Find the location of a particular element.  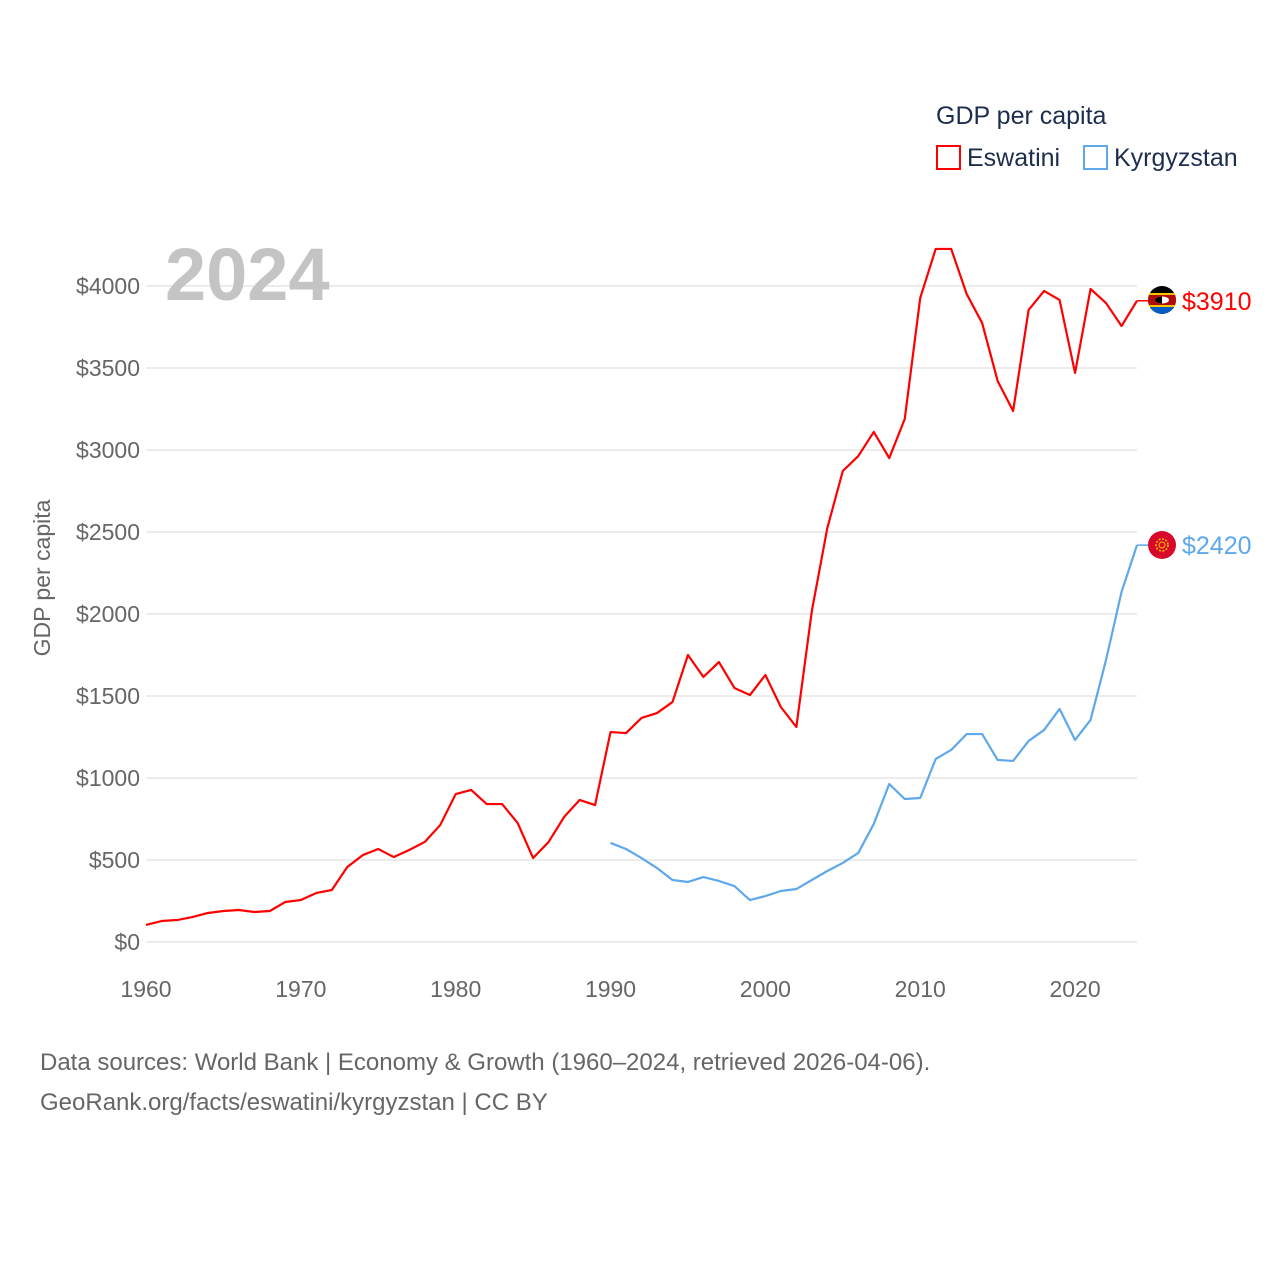

x-tick-label: 2000 is located at coordinates (765, 989).